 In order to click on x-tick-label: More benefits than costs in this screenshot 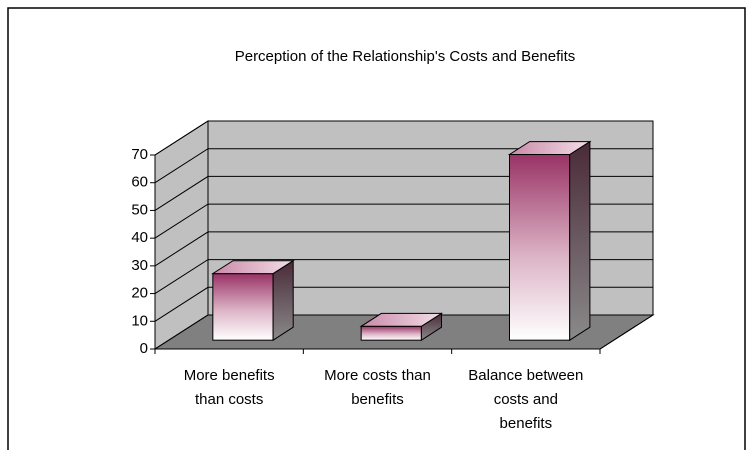, I will do `click(229, 387)`.